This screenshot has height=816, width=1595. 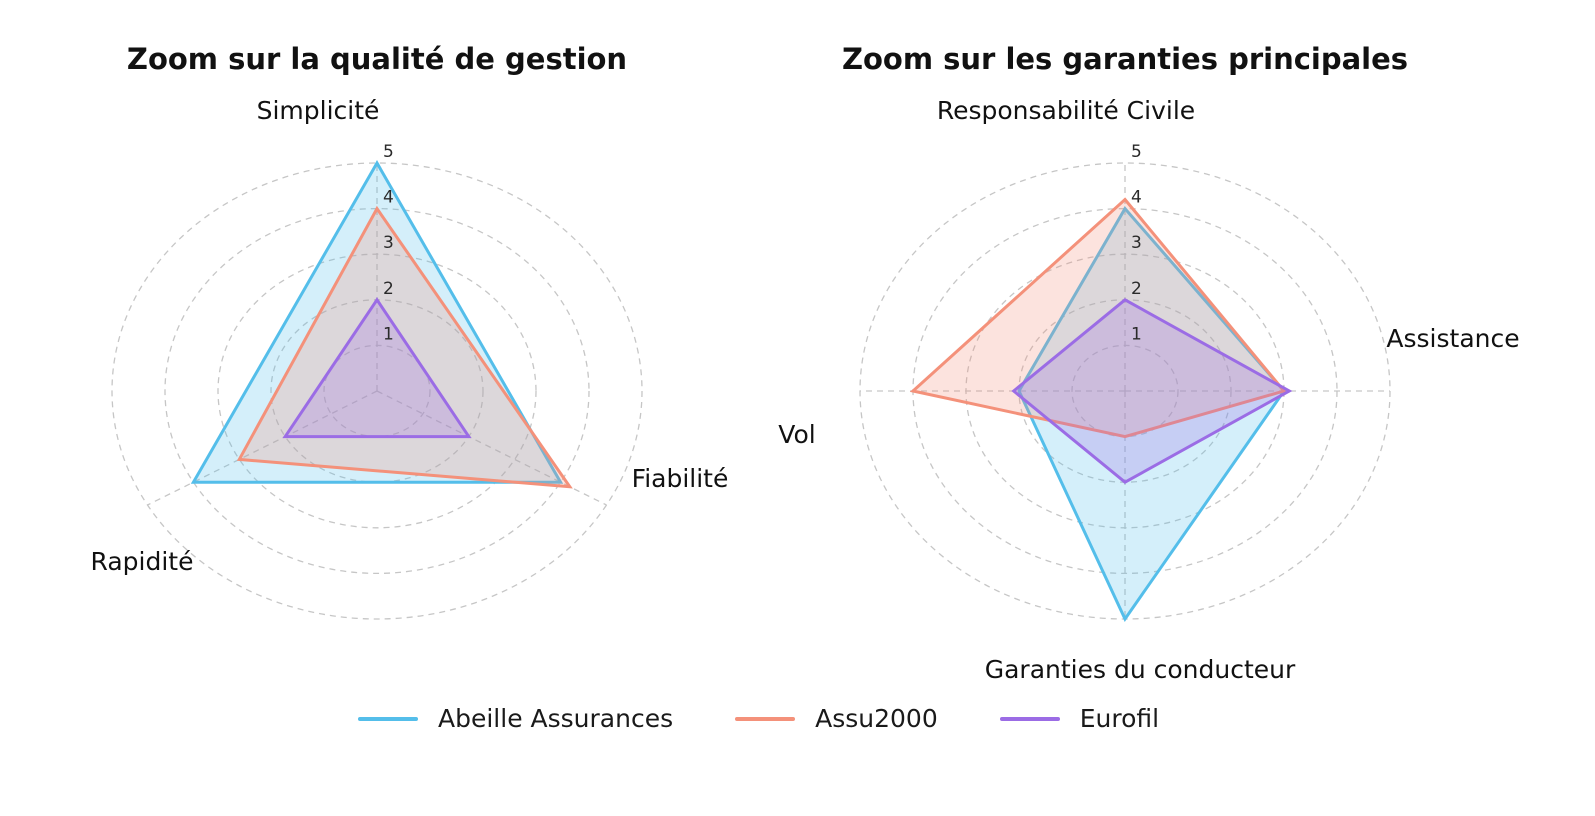 I want to click on legend-label: Abeille Assurances, so click(x=556, y=718).